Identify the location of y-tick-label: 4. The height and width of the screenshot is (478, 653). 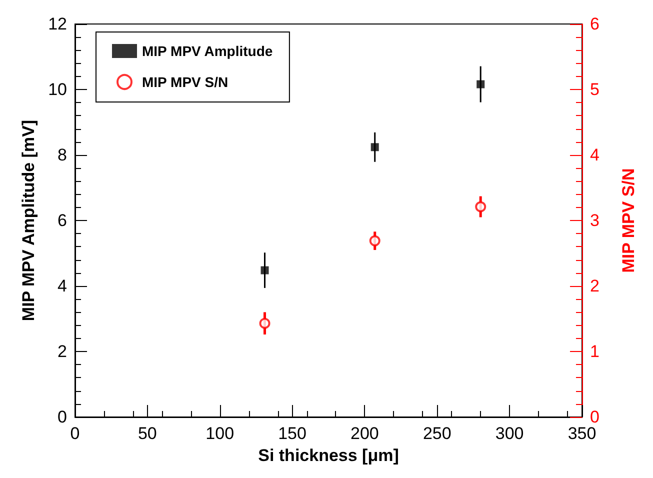
(62, 286).